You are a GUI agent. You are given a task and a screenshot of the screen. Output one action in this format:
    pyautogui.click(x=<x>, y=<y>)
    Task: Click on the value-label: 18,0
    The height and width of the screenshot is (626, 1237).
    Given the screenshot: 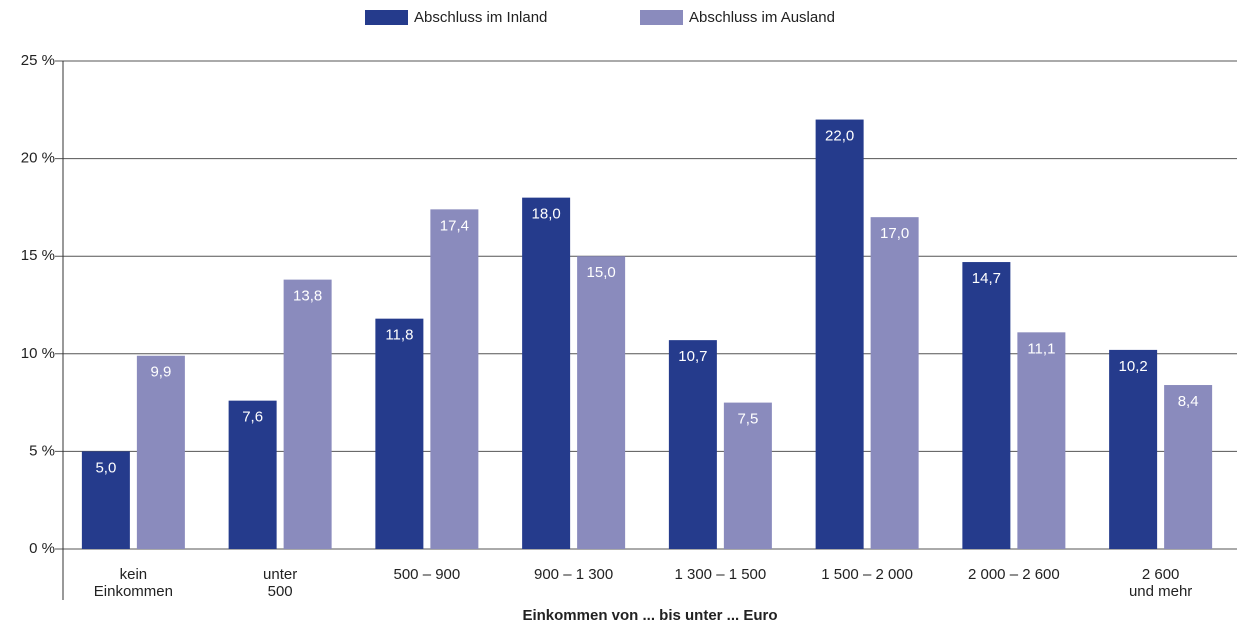 What is the action you would take?
    pyautogui.click(x=546, y=214)
    